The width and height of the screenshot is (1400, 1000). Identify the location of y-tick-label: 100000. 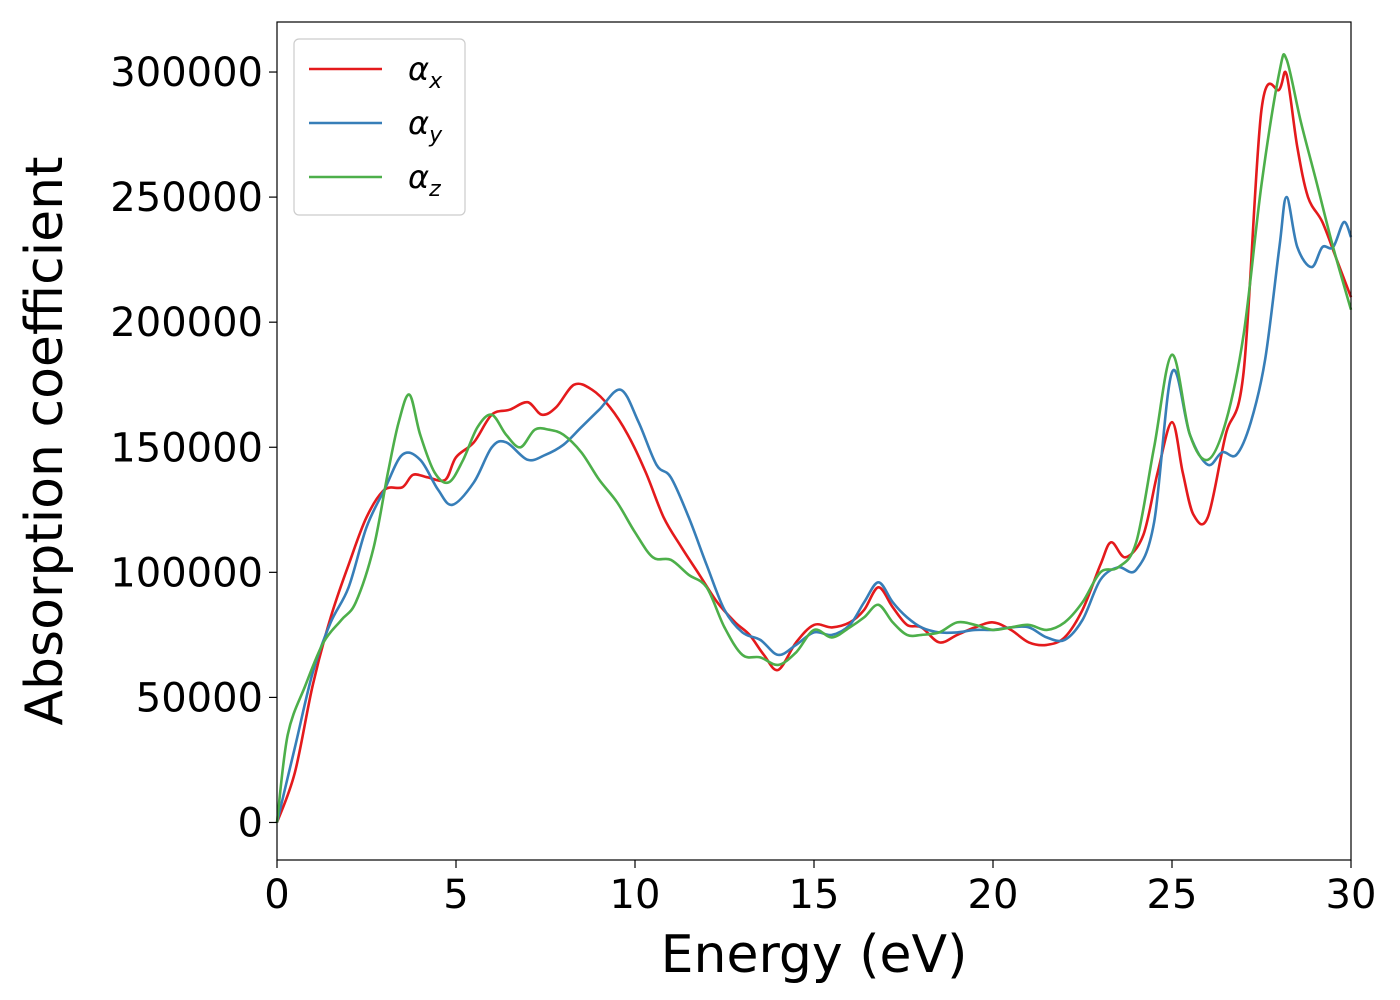
(186, 573).